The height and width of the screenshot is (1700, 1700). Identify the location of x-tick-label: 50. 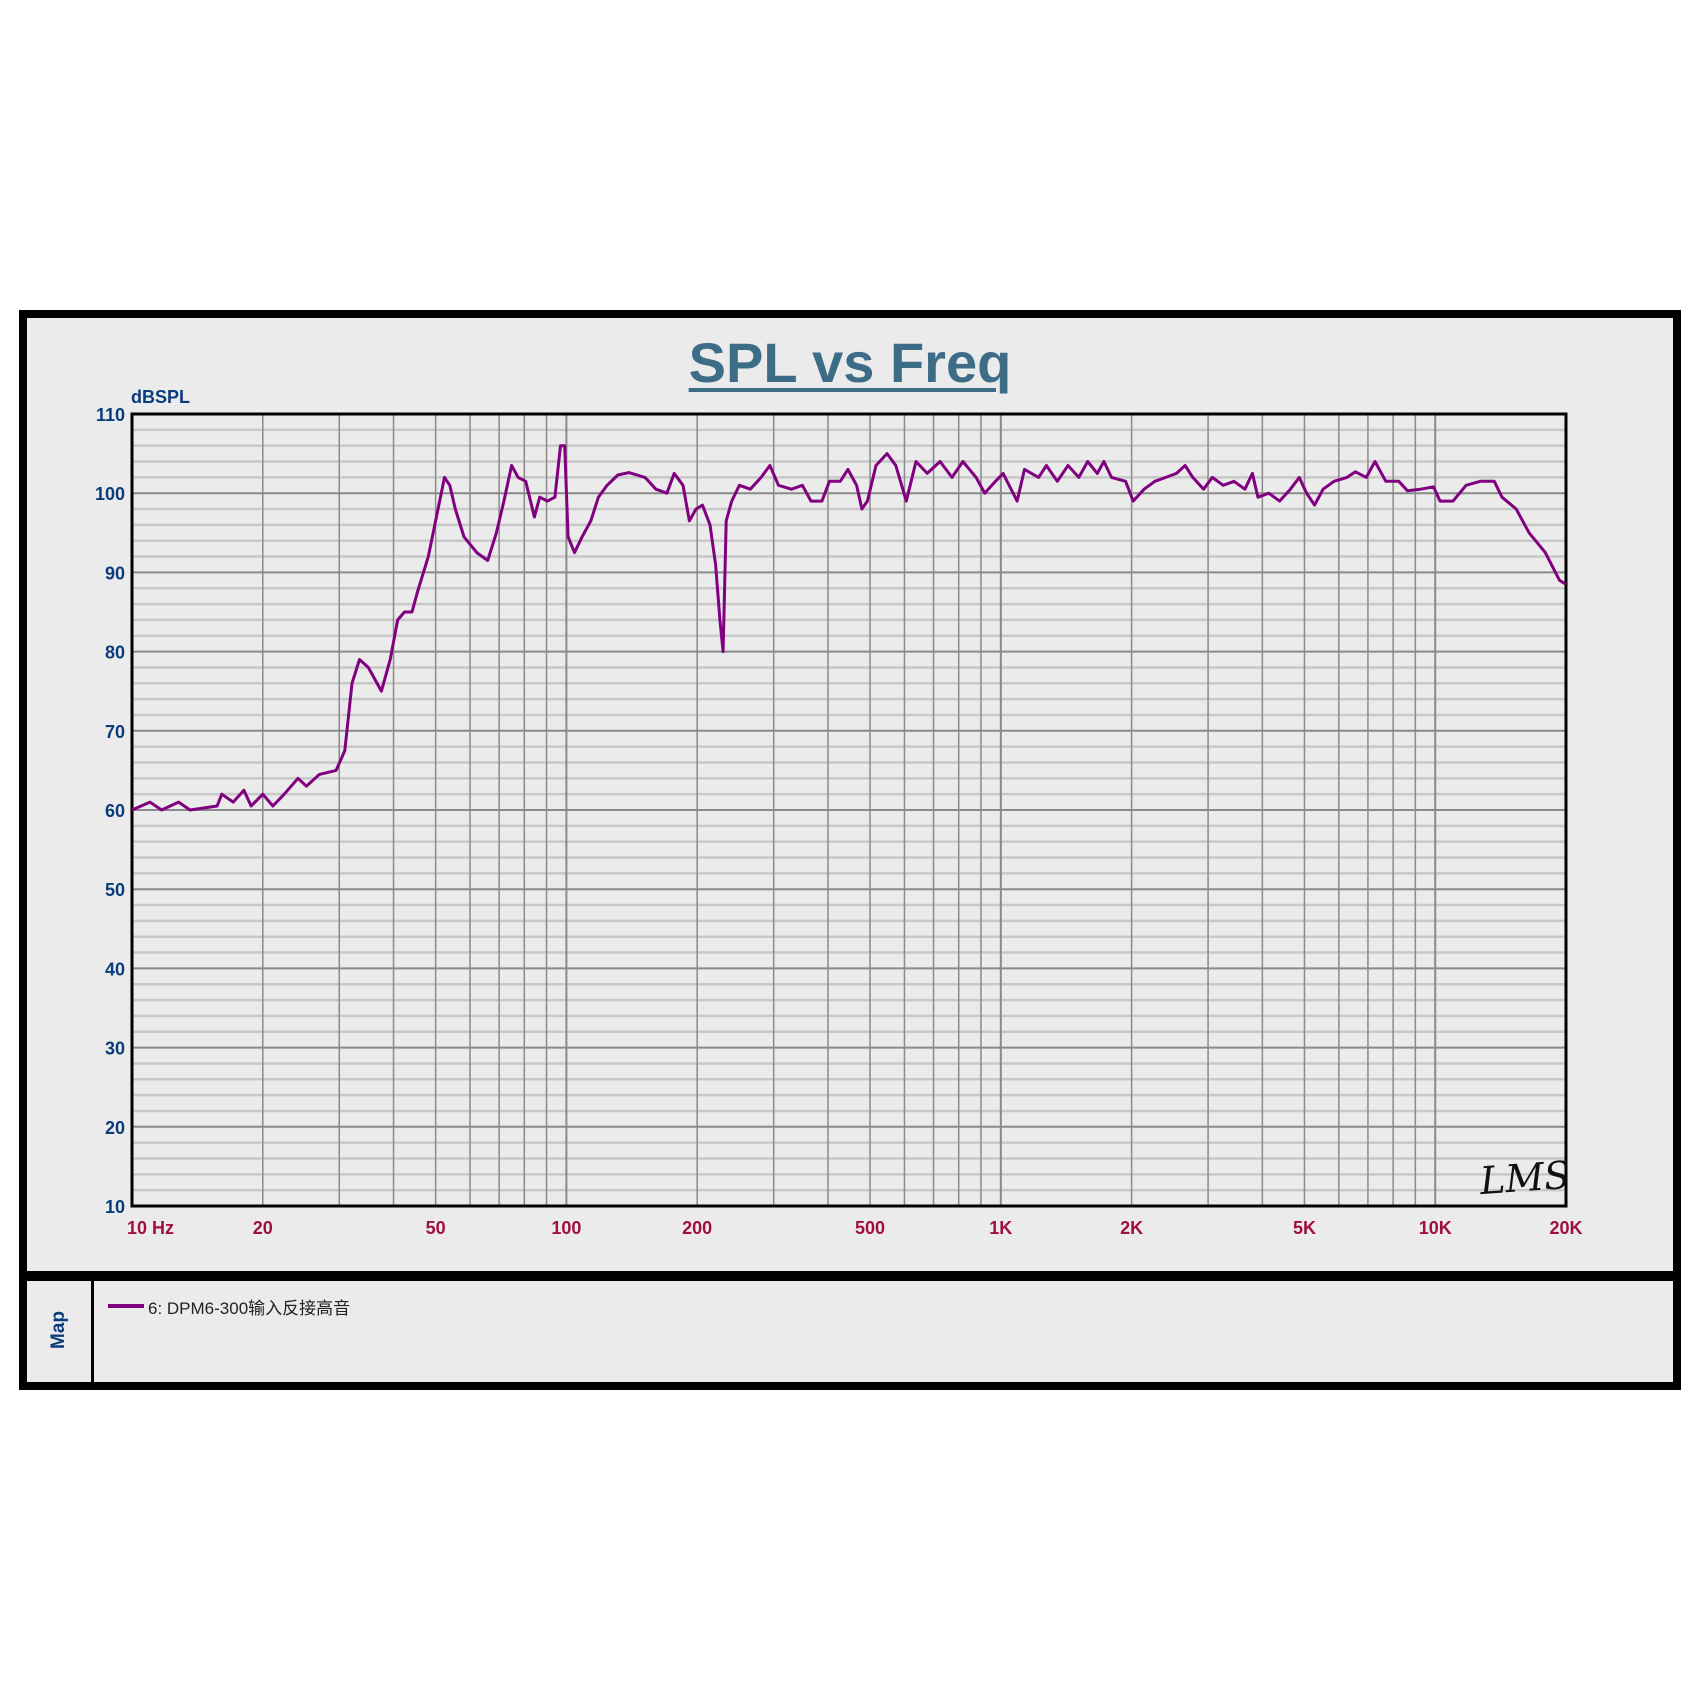
(436, 1228).